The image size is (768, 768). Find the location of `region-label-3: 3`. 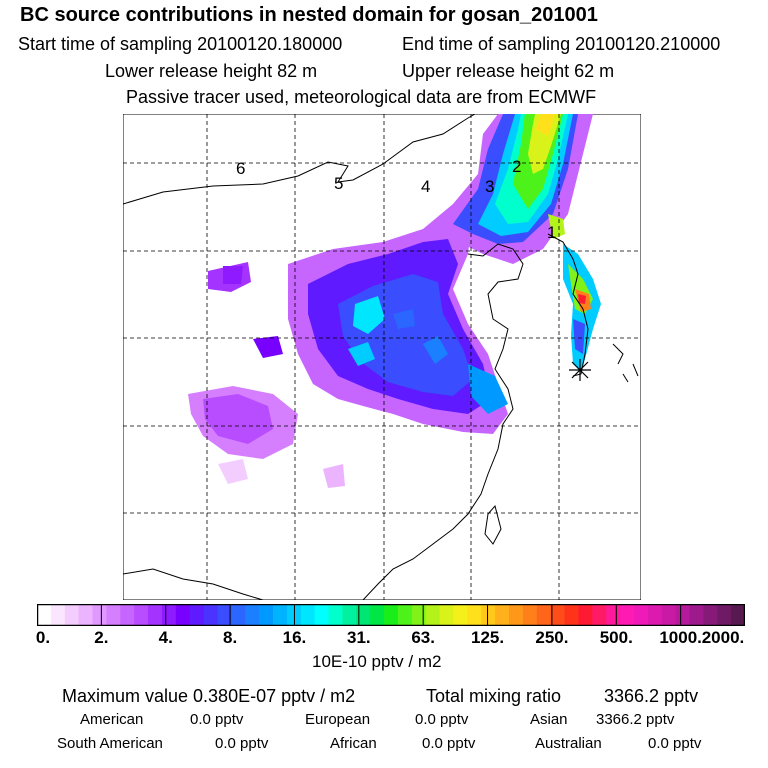

region-label-3: 3 is located at coordinates (489, 186).